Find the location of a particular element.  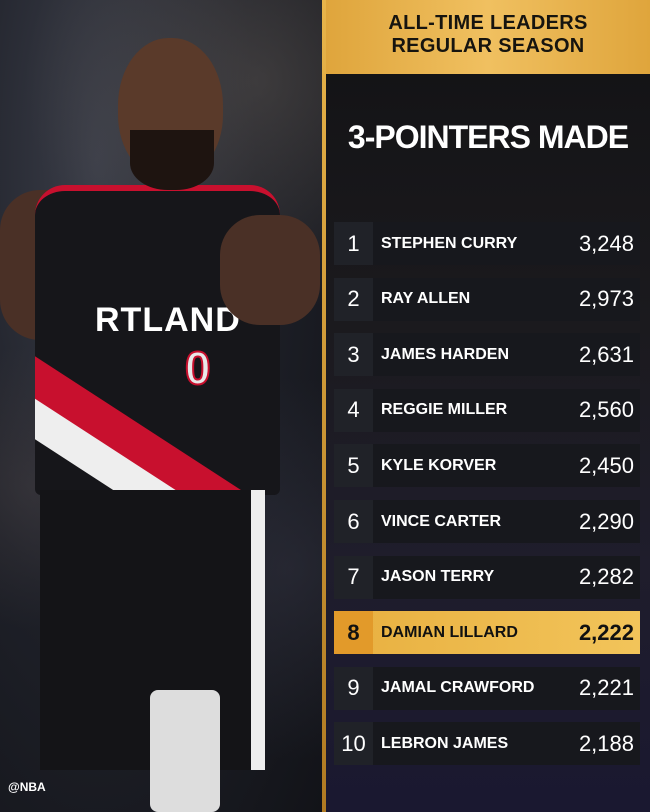

rank-text: 6 is located at coordinates (353, 521).